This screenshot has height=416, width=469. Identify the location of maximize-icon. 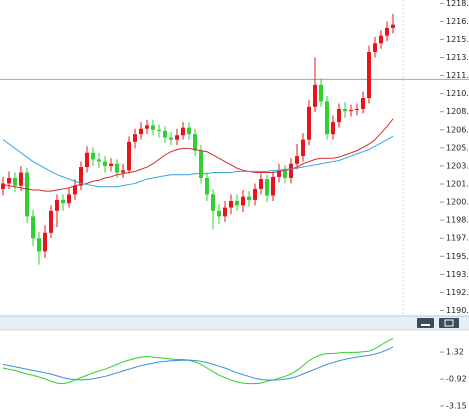
(449, 323).